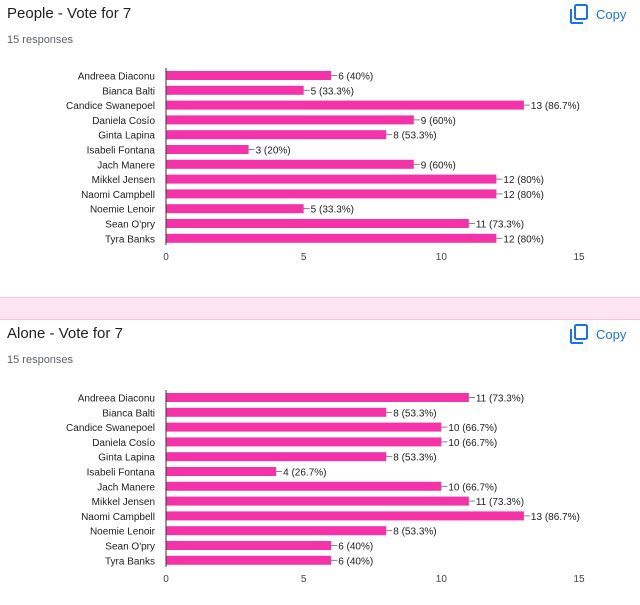 The image size is (640, 605). Describe the element at coordinates (65, 333) in the screenshot. I see `card-title: Alone - Vote for 7` at that location.